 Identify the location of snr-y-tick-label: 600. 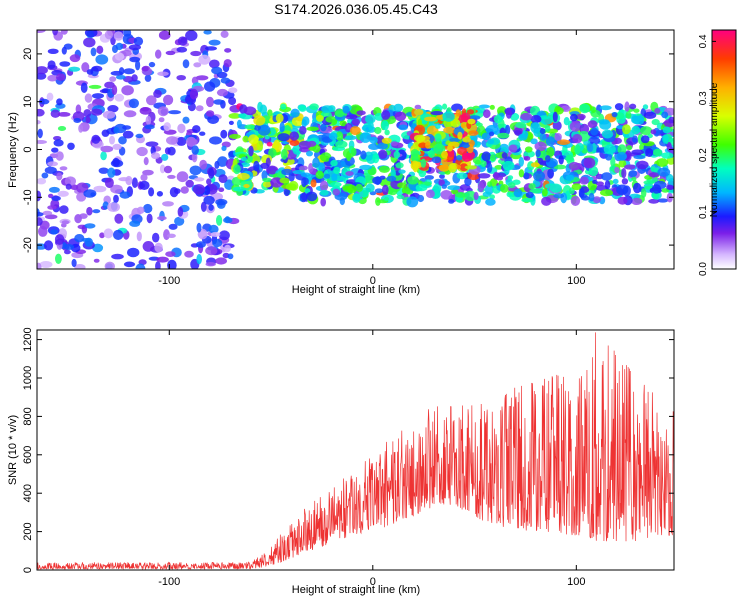
(28, 455).